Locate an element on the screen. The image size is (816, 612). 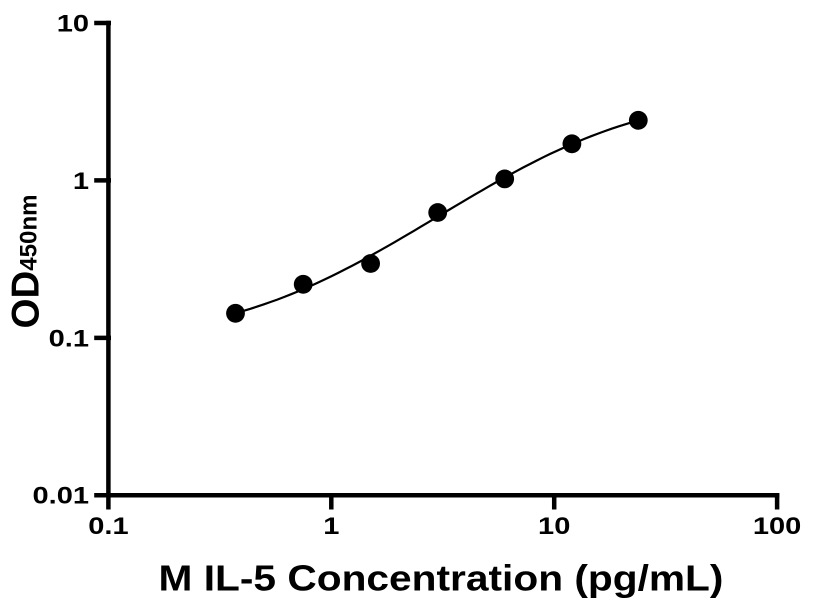
svg-text: OD450nm is located at coordinates (25, 261).